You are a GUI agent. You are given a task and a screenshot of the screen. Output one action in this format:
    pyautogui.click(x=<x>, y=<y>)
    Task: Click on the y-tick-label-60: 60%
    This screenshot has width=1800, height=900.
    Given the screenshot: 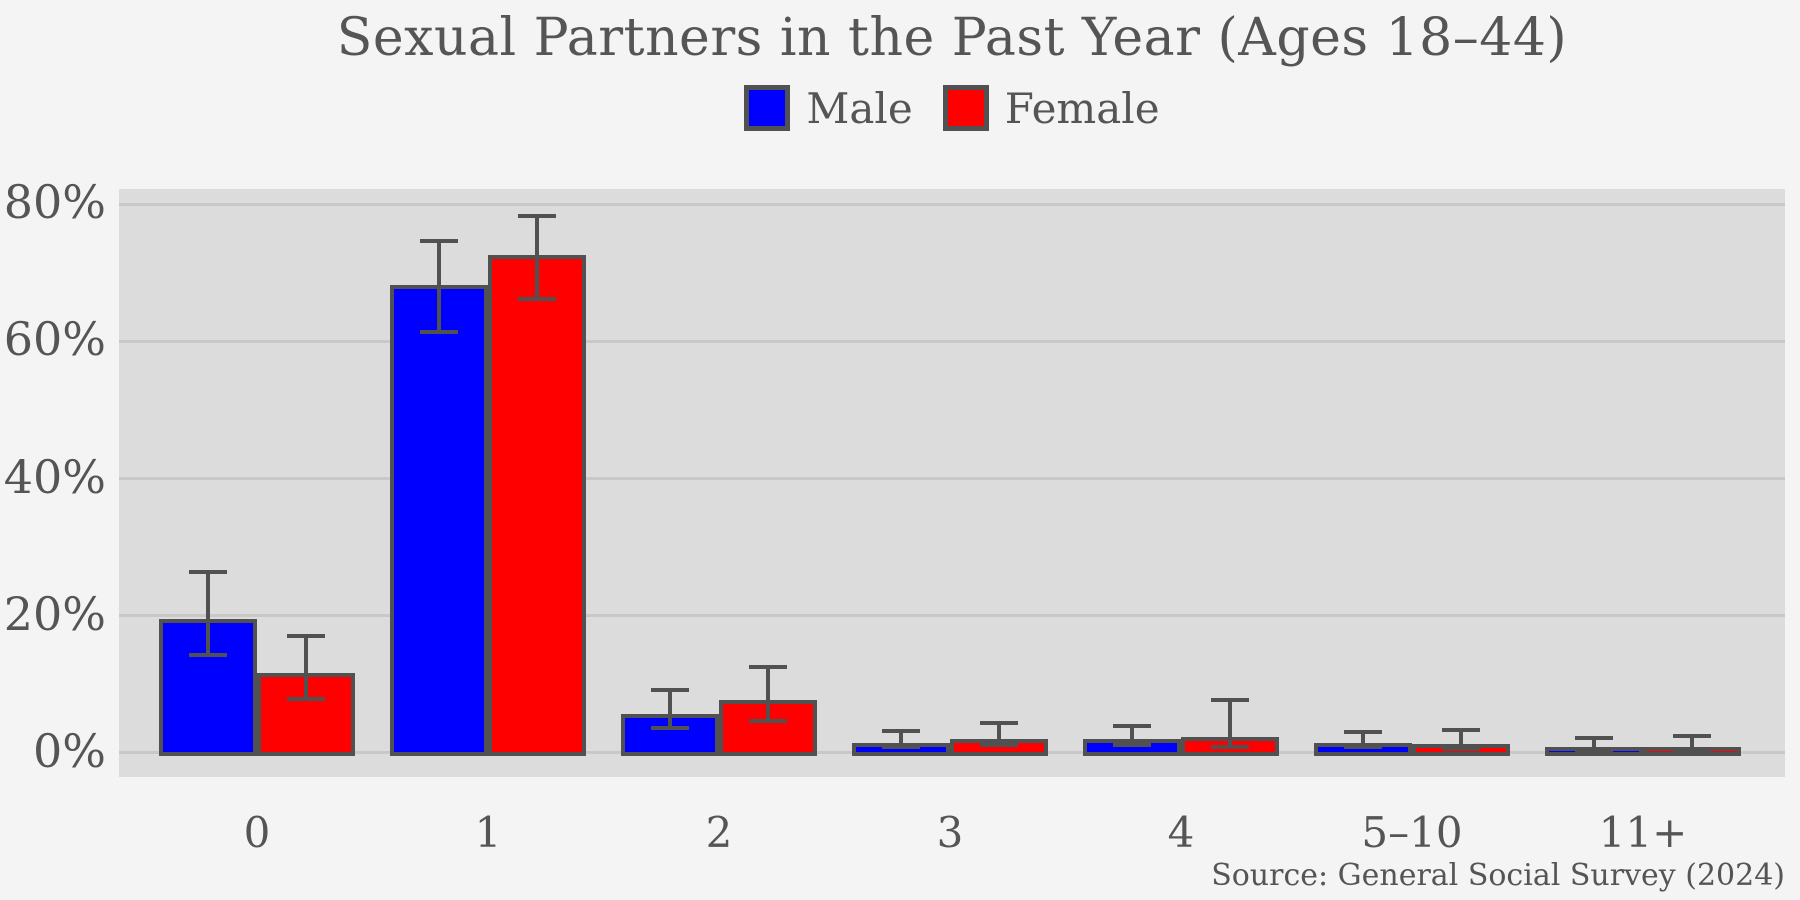 What is the action you would take?
    pyautogui.click(x=54, y=339)
    